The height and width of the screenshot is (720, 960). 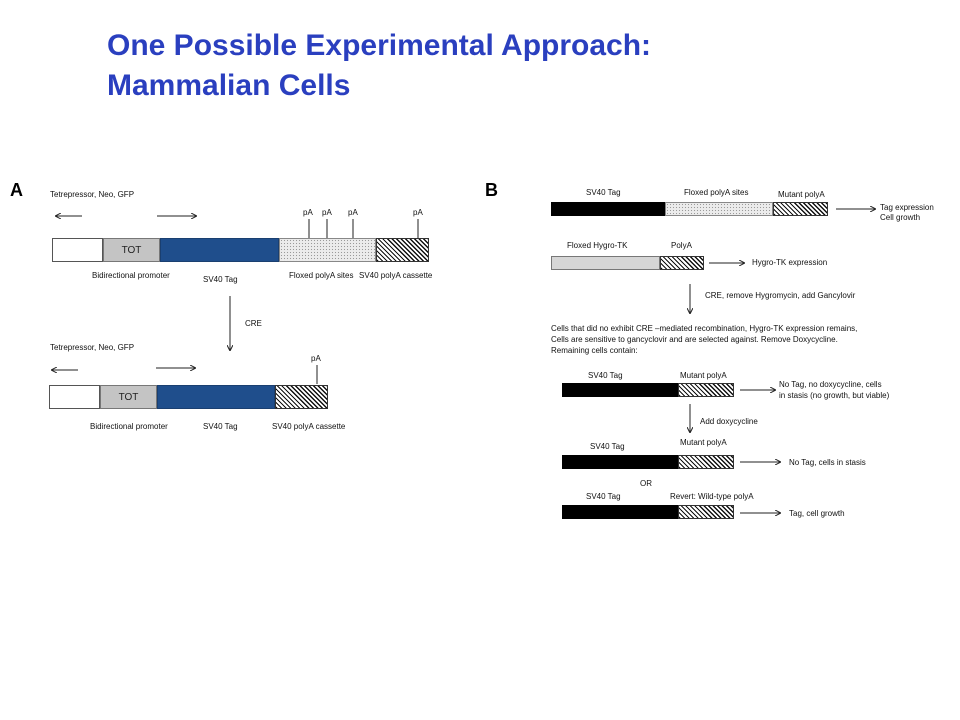 What do you see at coordinates (900, 217) in the screenshot?
I see `b1-result-2: Cell growth` at bounding box center [900, 217].